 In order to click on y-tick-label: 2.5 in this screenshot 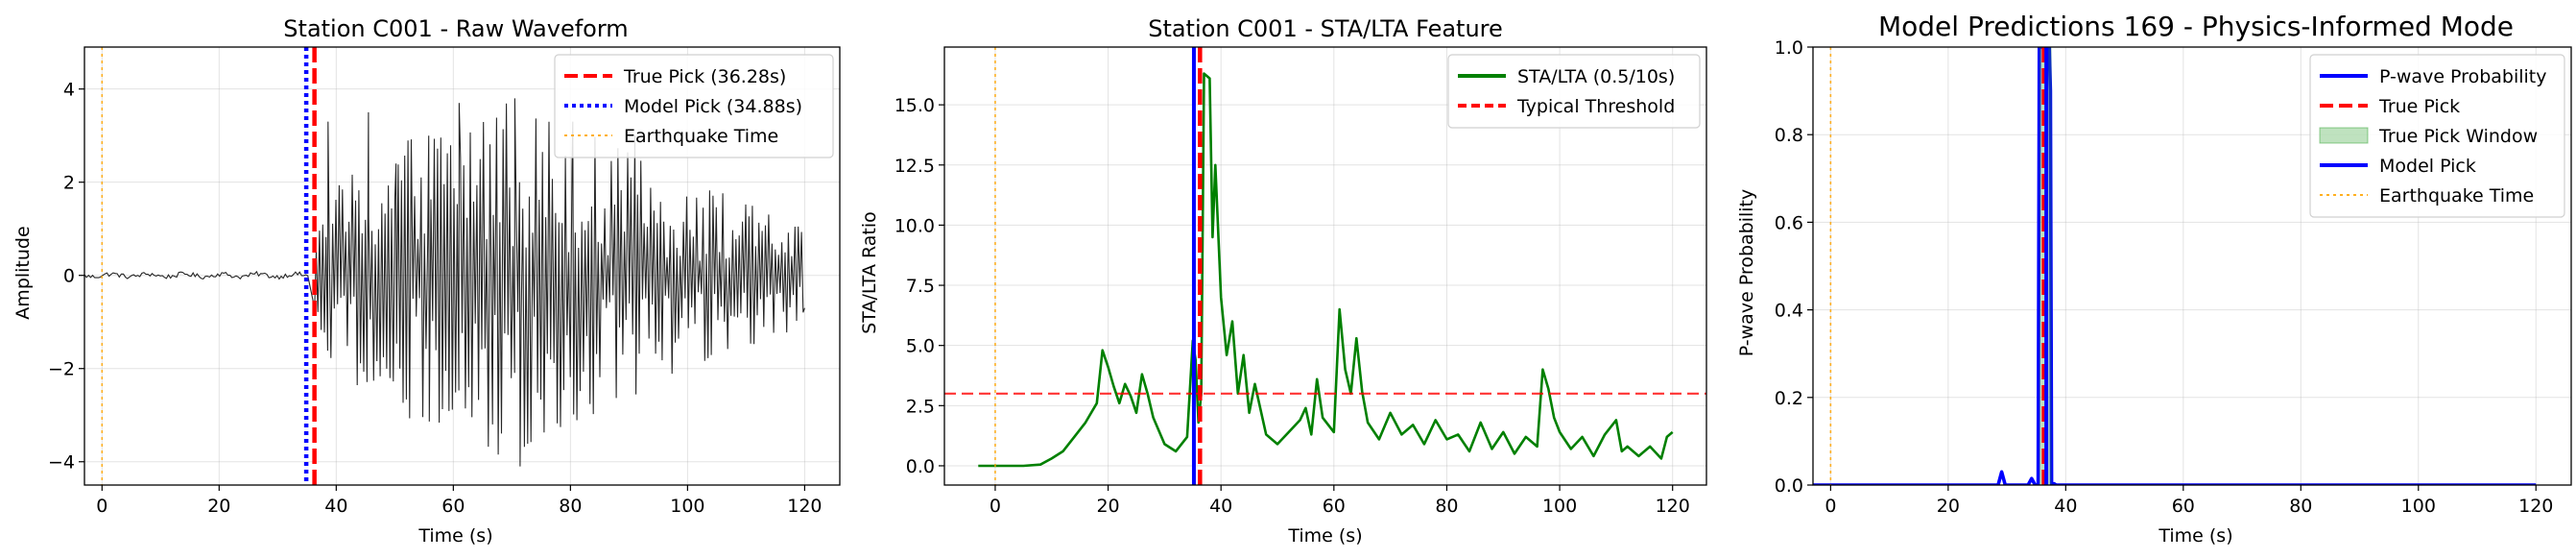, I will do `click(920, 406)`.